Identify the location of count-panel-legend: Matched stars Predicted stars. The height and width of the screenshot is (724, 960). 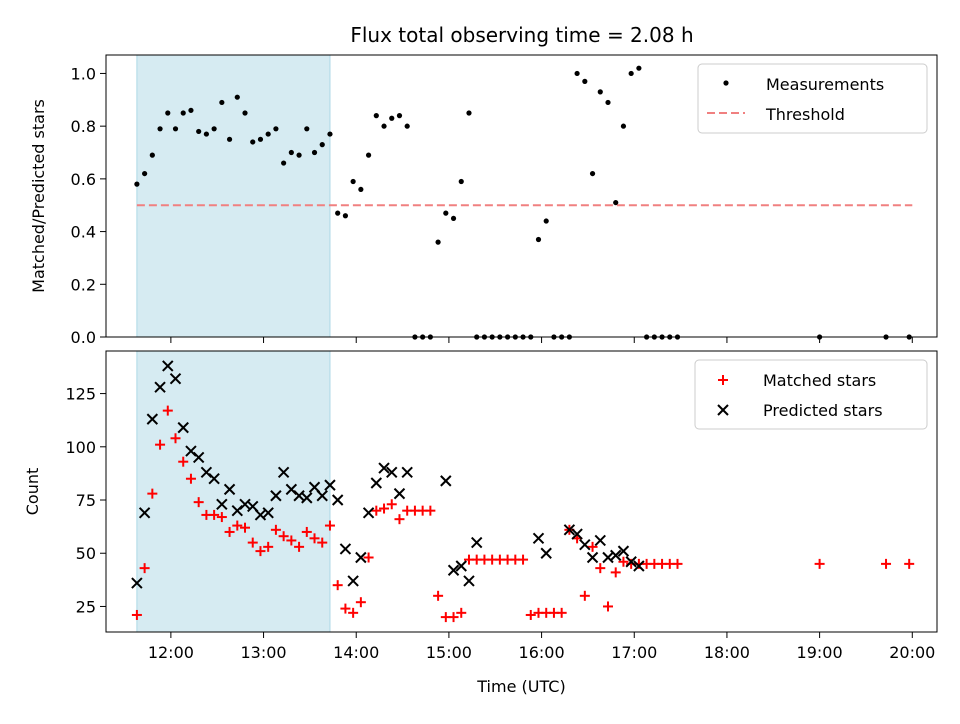
(811, 394).